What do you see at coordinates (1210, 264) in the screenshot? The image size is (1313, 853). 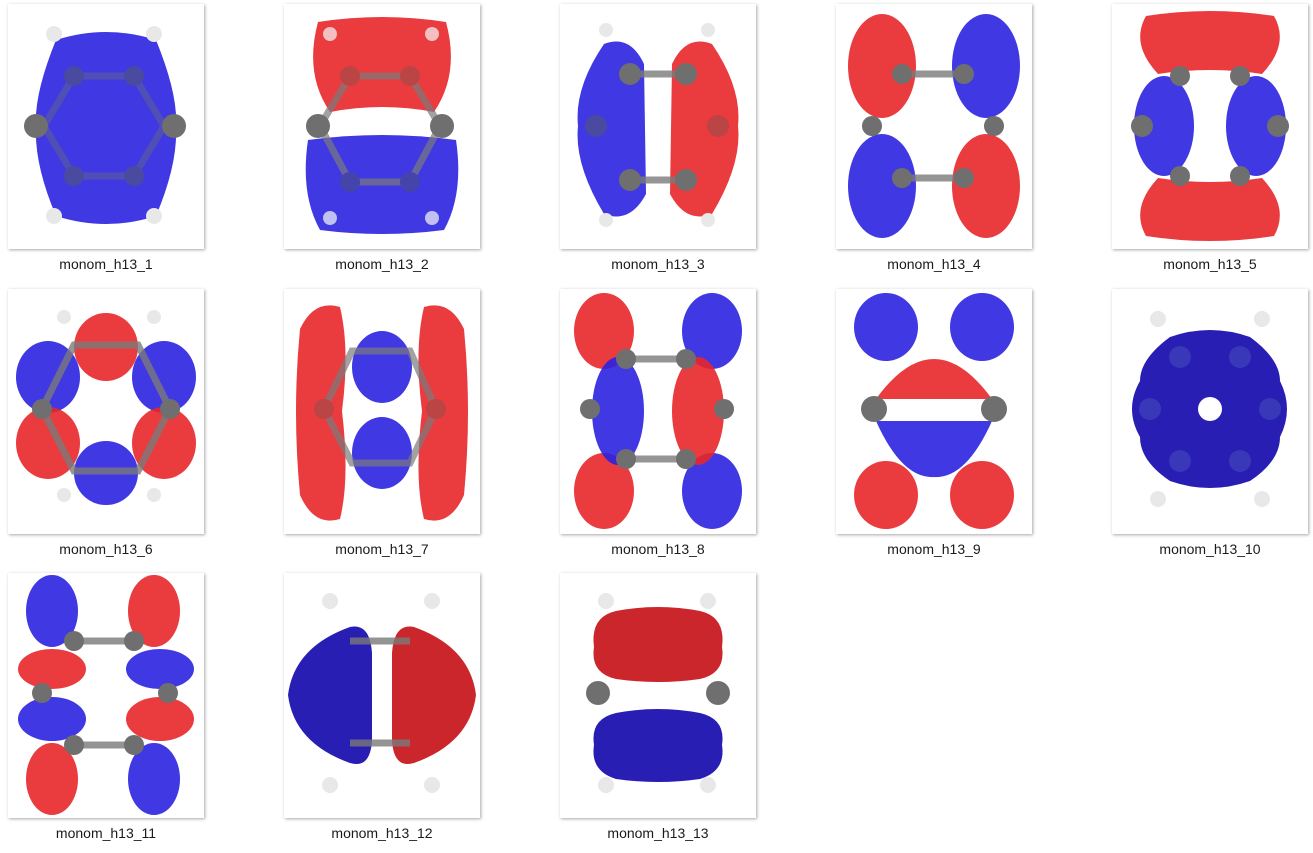 I see `file-name: monom_h13_5` at bounding box center [1210, 264].